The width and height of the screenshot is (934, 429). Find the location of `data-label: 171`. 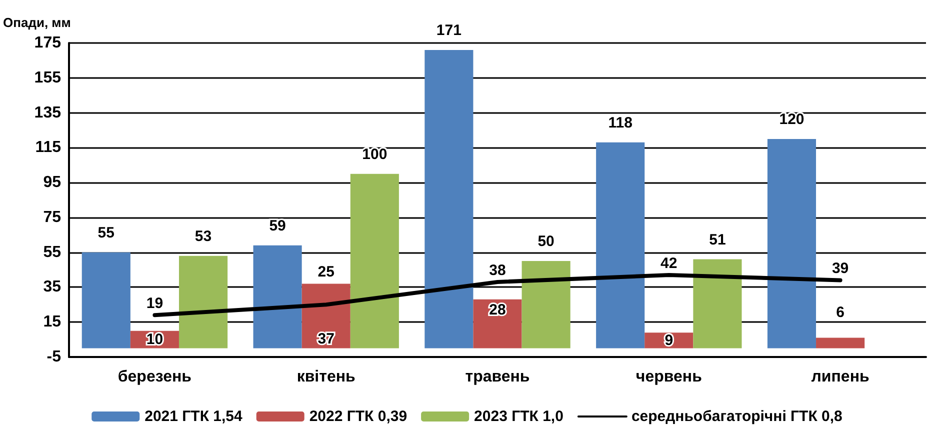

data-label: 171 is located at coordinates (449, 30).